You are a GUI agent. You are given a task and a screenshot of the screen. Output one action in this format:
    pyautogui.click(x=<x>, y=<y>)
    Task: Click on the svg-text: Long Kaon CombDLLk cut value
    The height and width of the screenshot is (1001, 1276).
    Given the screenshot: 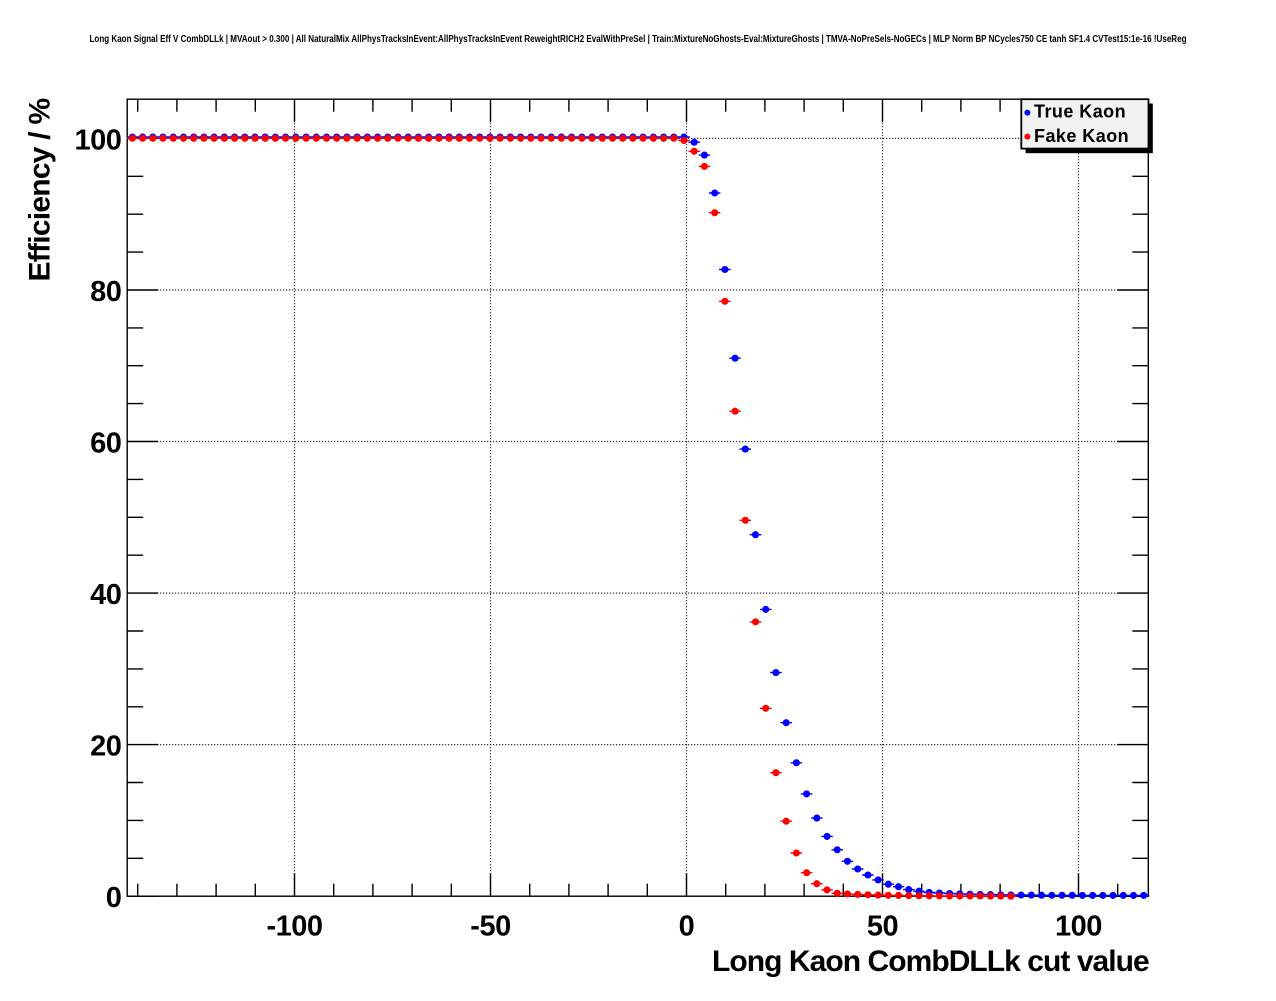 What is the action you would take?
    pyautogui.click(x=930, y=961)
    